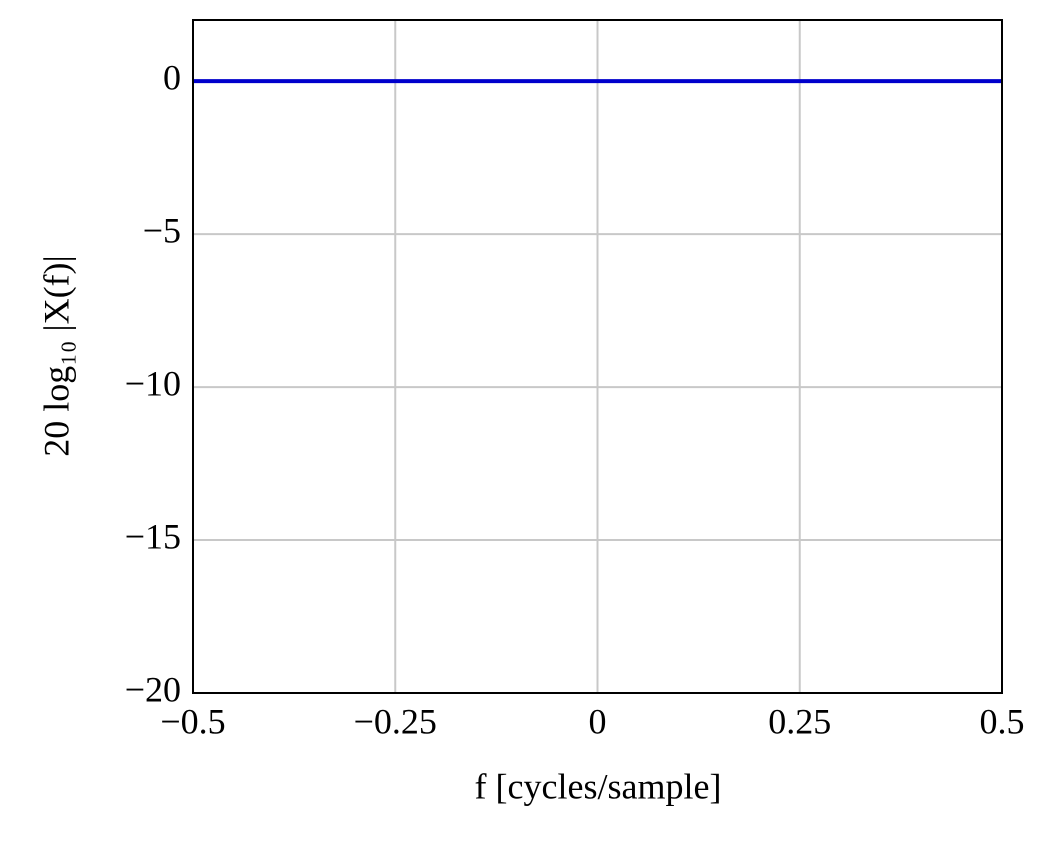 This screenshot has width=1064, height=844. Describe the element at coordinates (395, 721) in the screenshot. I see `x-tick-label: −0.25` at that location.